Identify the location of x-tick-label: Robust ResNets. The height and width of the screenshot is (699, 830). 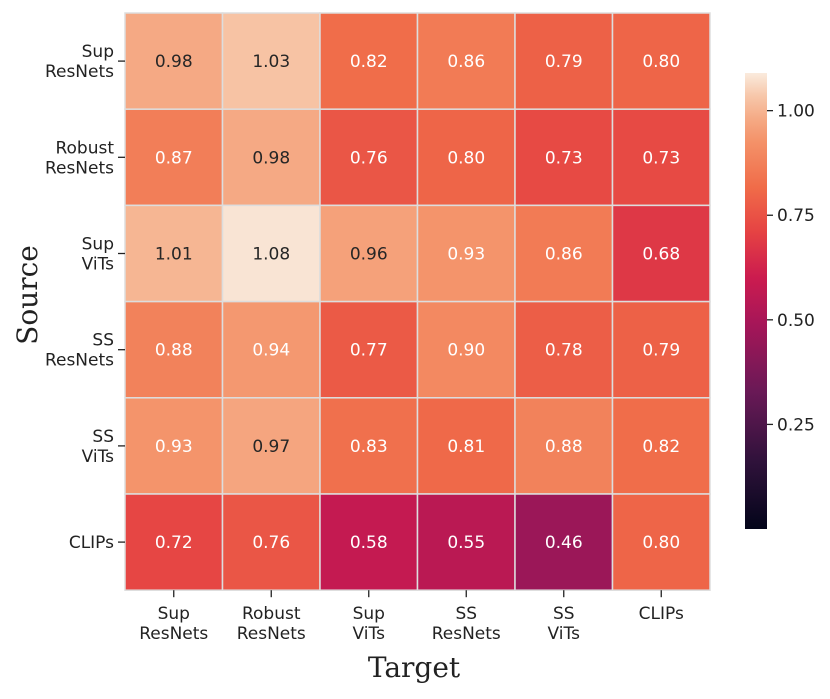
(271, 624).